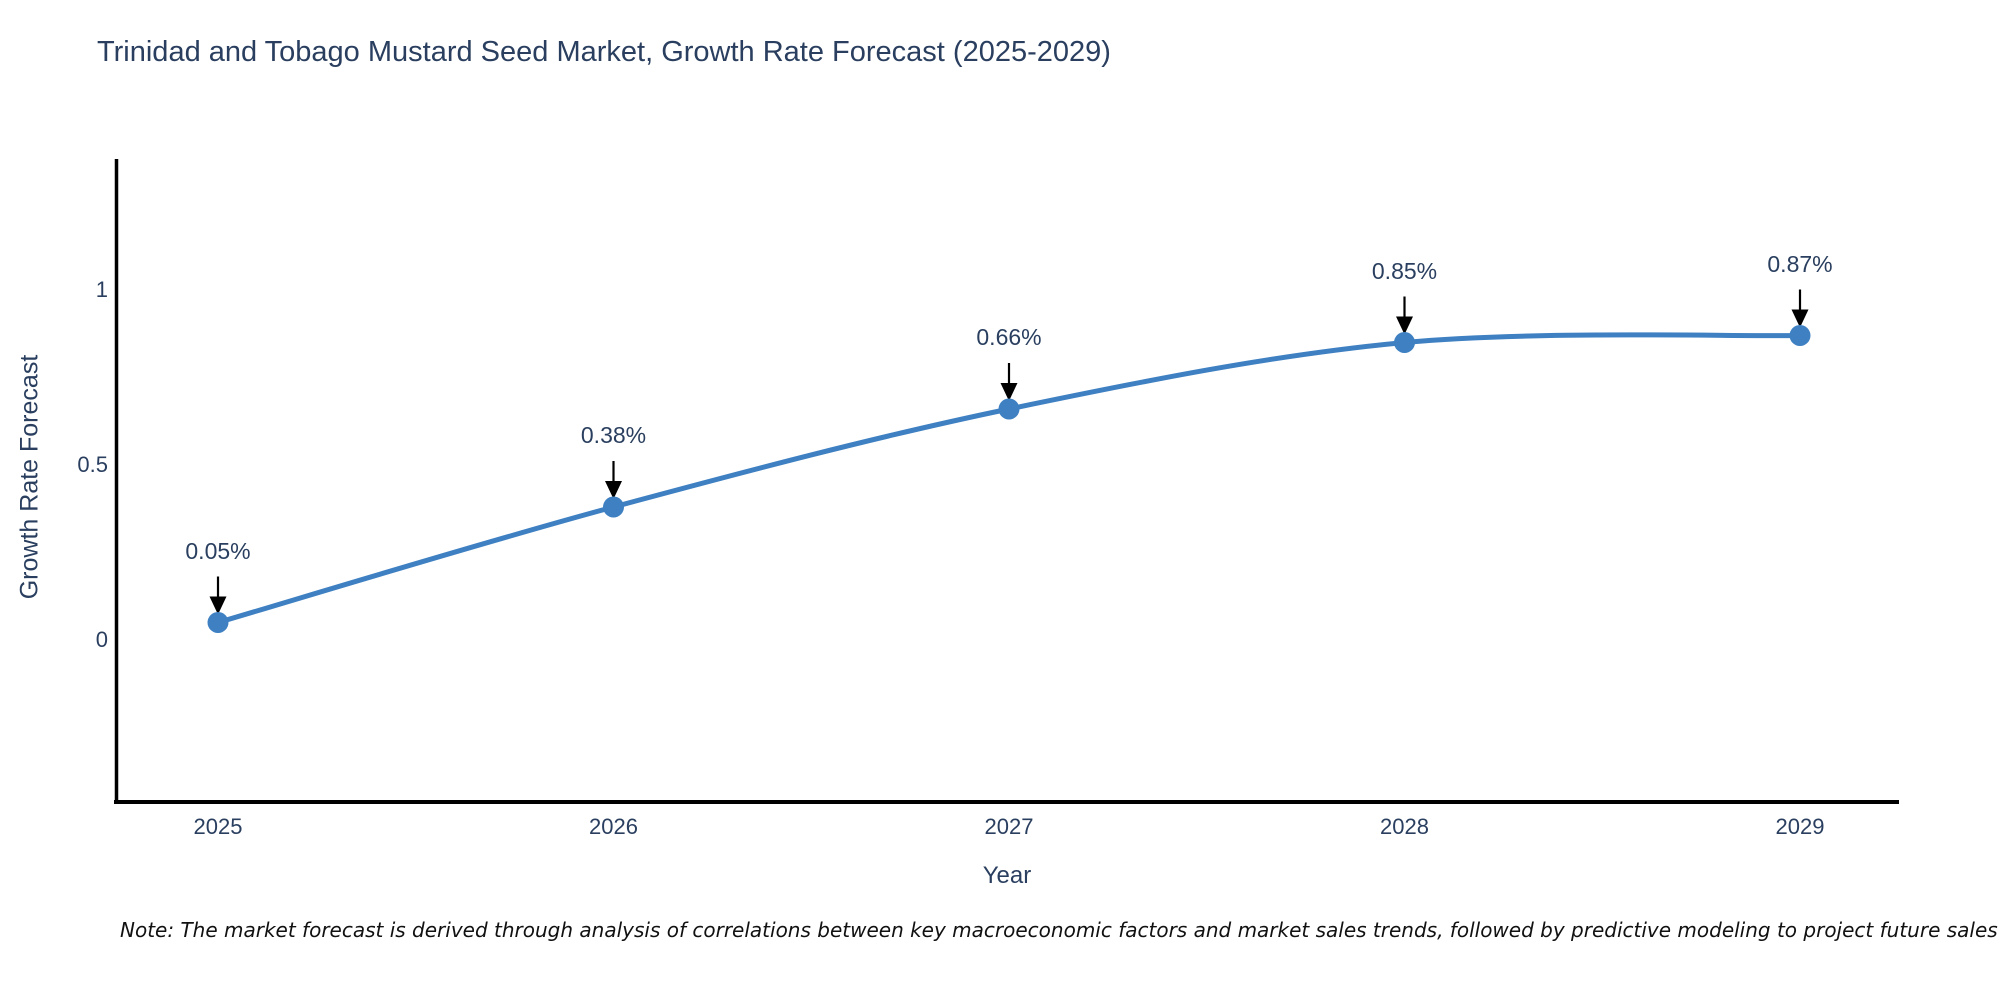 The image size is (2000, 1000). I want to click on point-annotation: 0.85%, so click(1404, 270).